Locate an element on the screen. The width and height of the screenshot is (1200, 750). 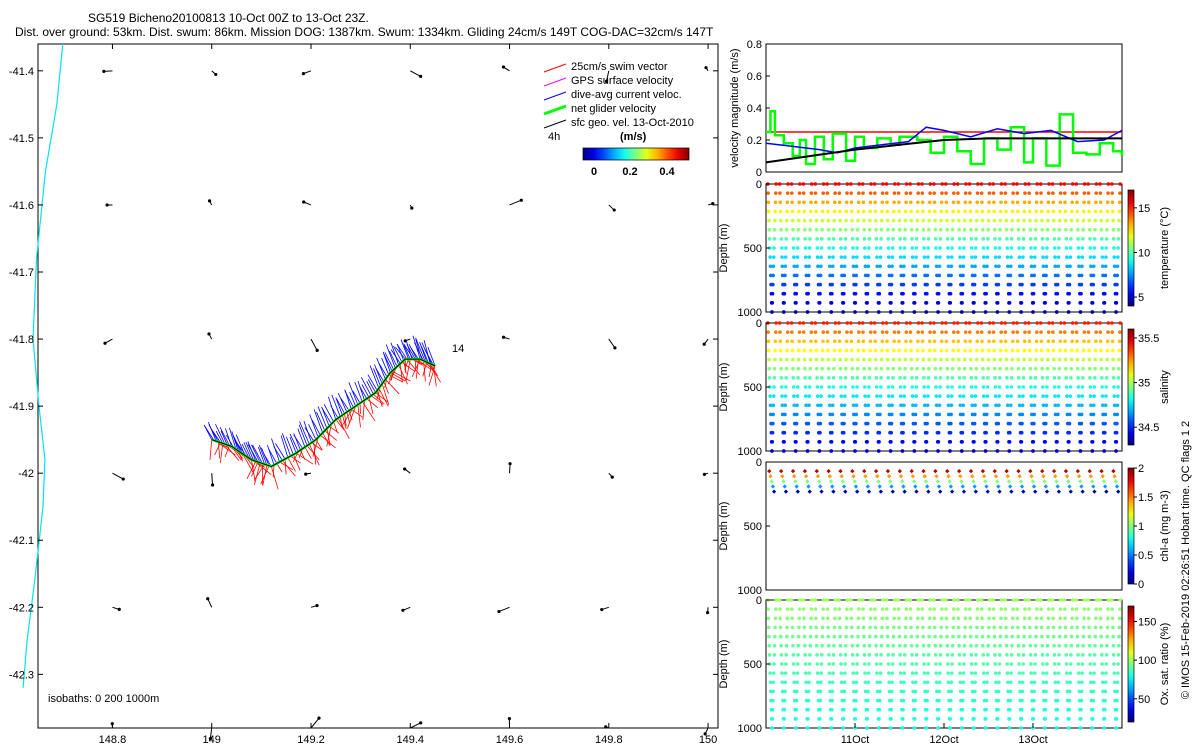
map-ytick-label: -42 is located at coordinates (26, 474).